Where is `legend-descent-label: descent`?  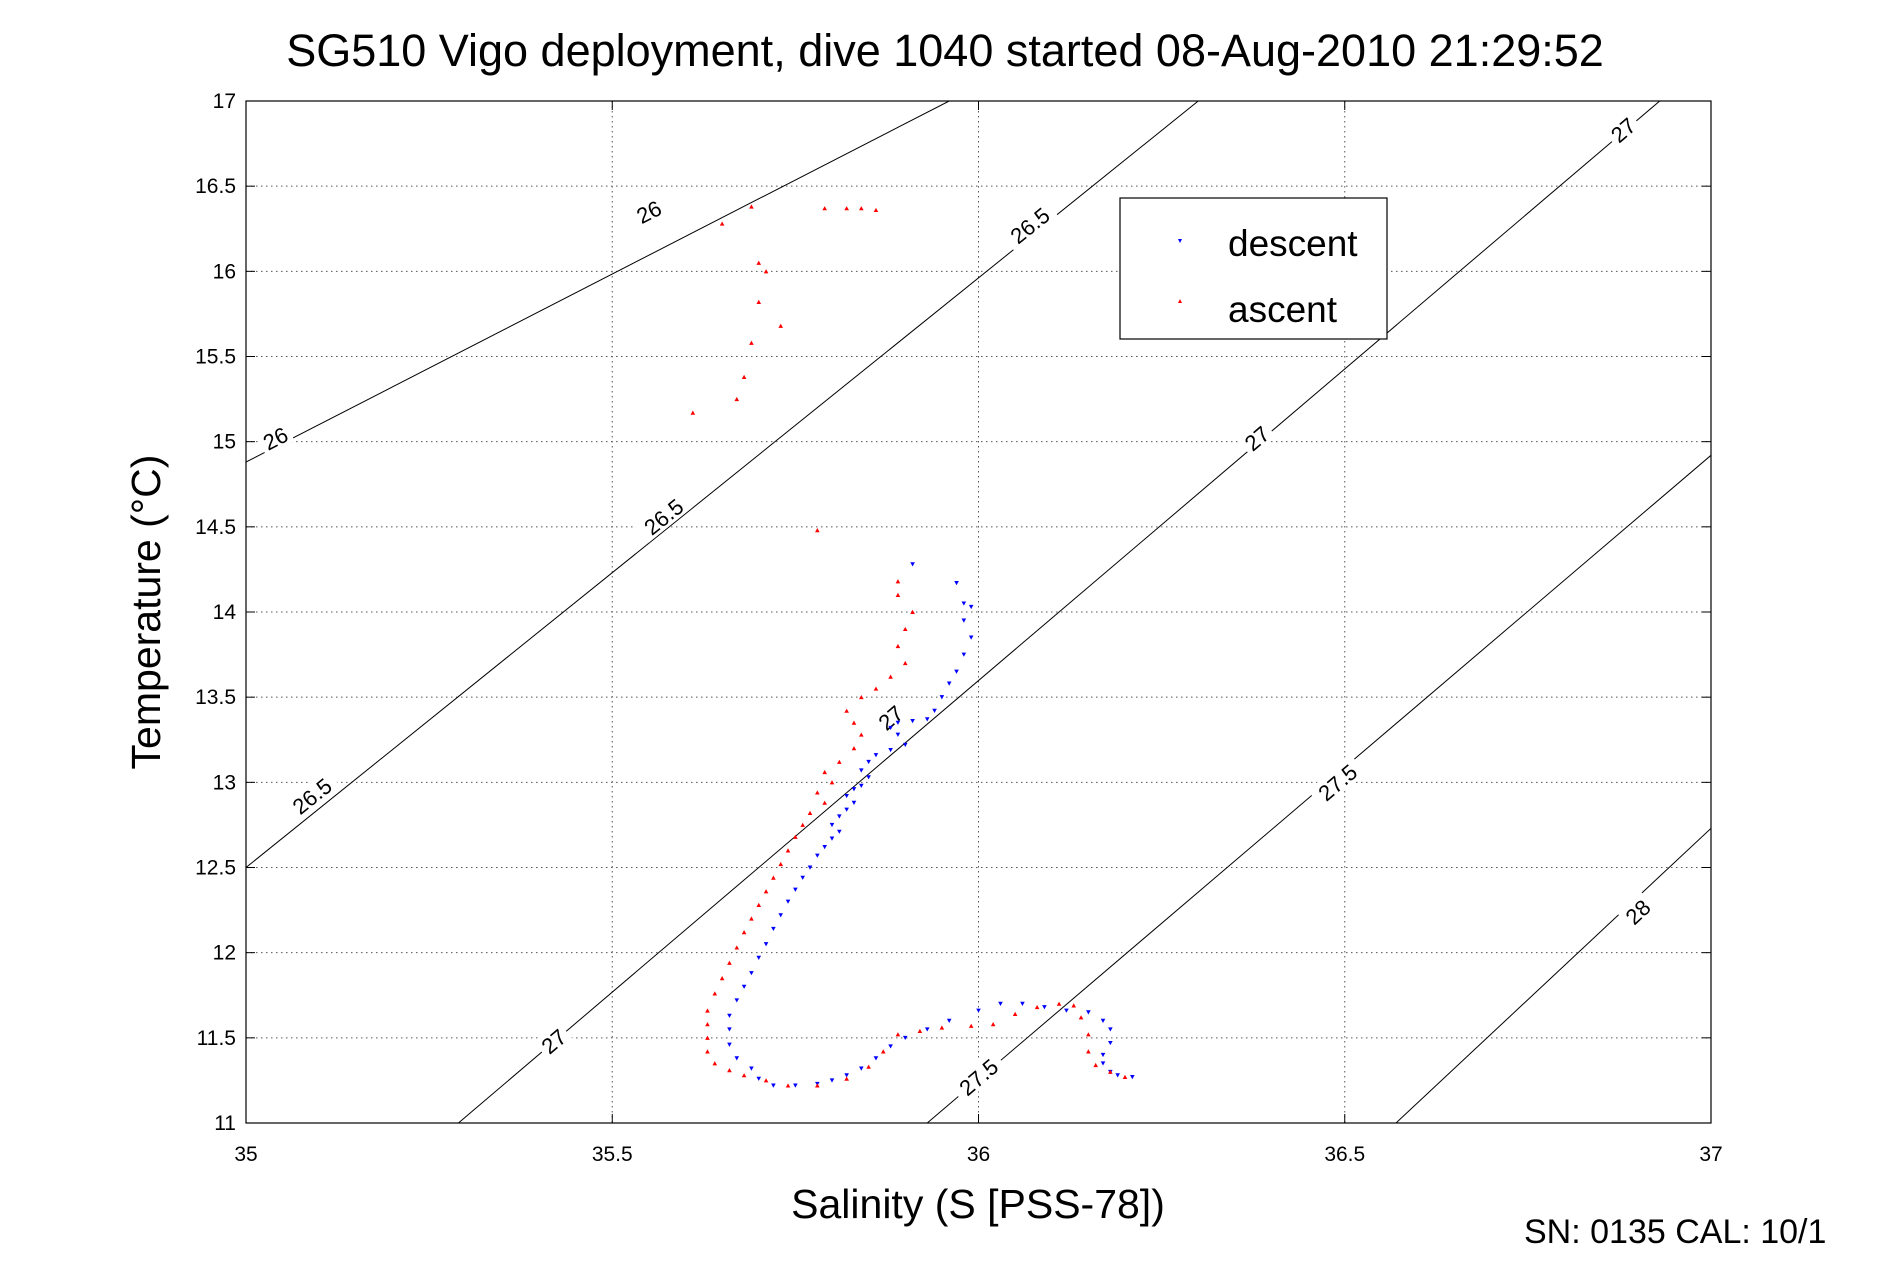
legend-descent-label: descent is located at coordinates (1293, 243).